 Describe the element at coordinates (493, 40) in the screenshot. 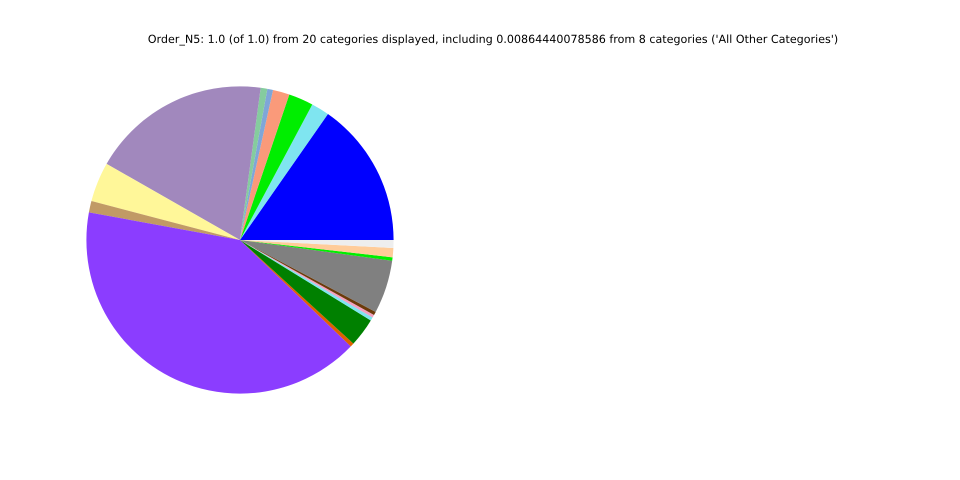

I see `text: Order_N5: 1.0 (of 1.0) from 20 categories displayed, including 0.00864440078586 from 8 categories ('All Other Categories')` at that location.